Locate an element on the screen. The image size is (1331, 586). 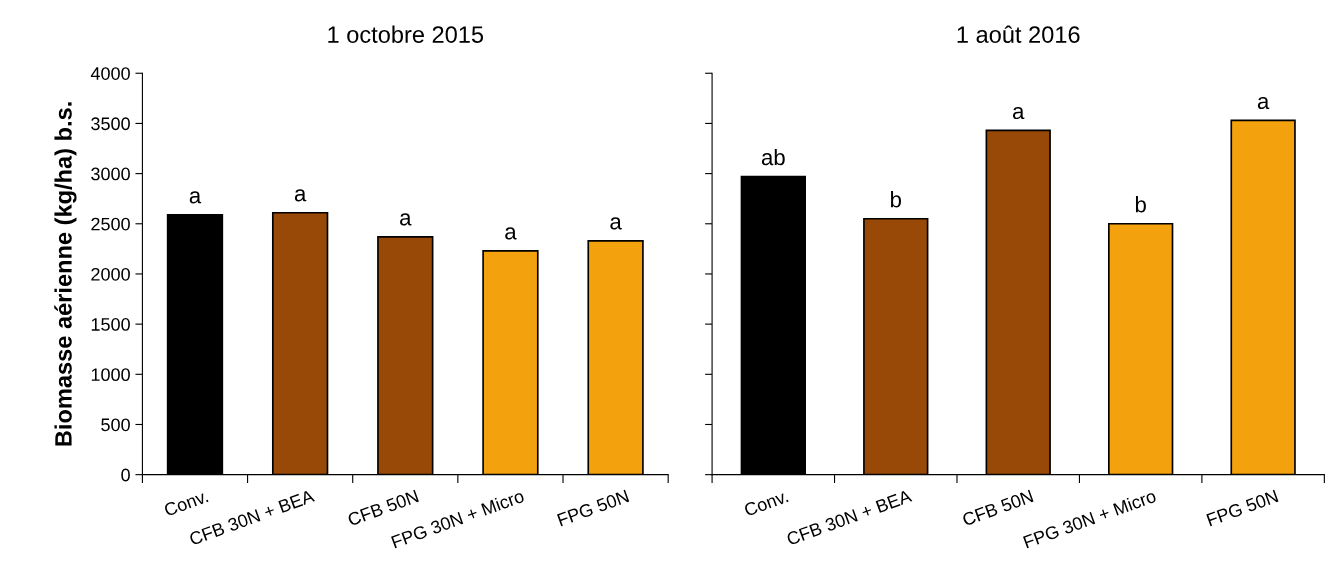
y-tick-label: 3500 is located at coordinates (110, 124).